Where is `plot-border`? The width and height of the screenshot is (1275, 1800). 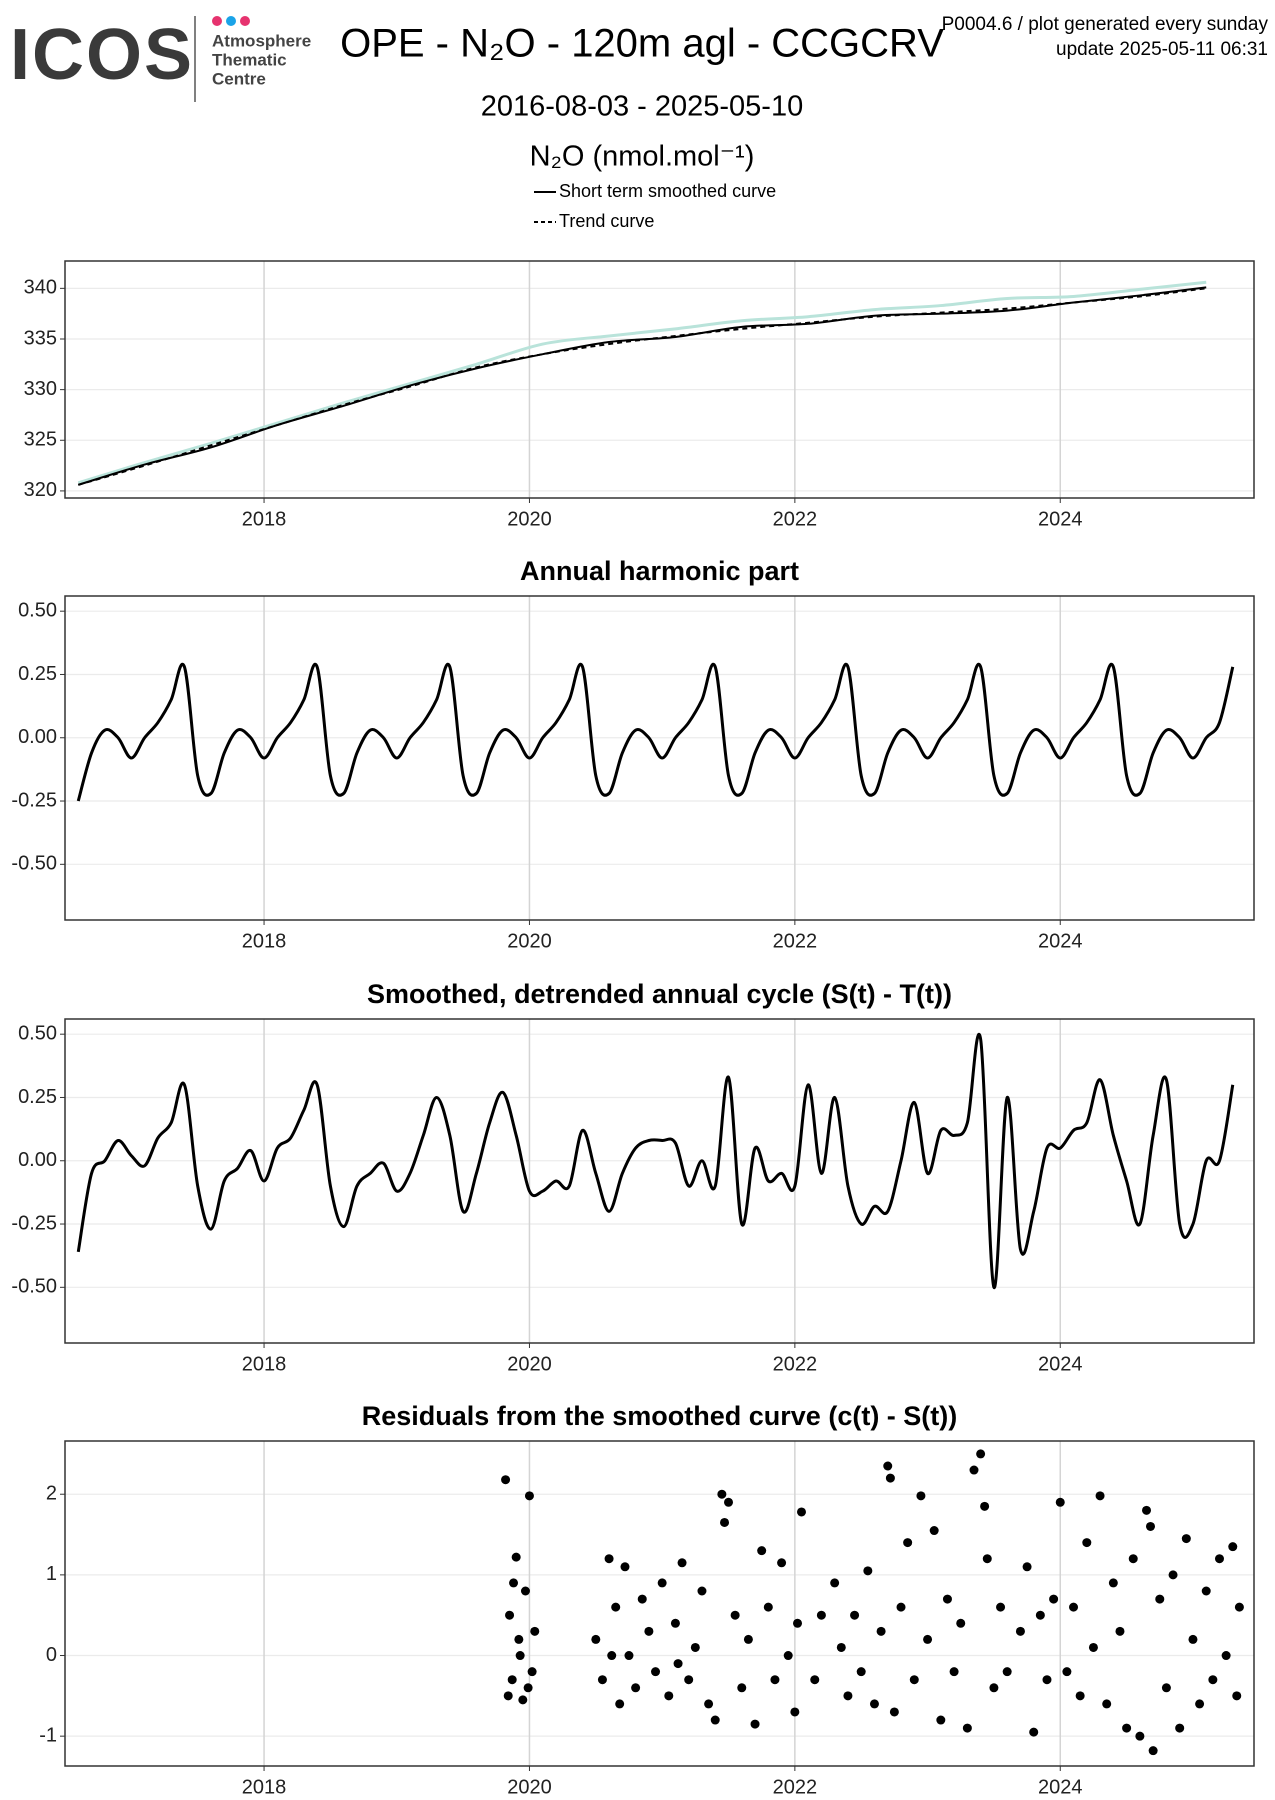 plot-border is located at coordinates (659, 379).